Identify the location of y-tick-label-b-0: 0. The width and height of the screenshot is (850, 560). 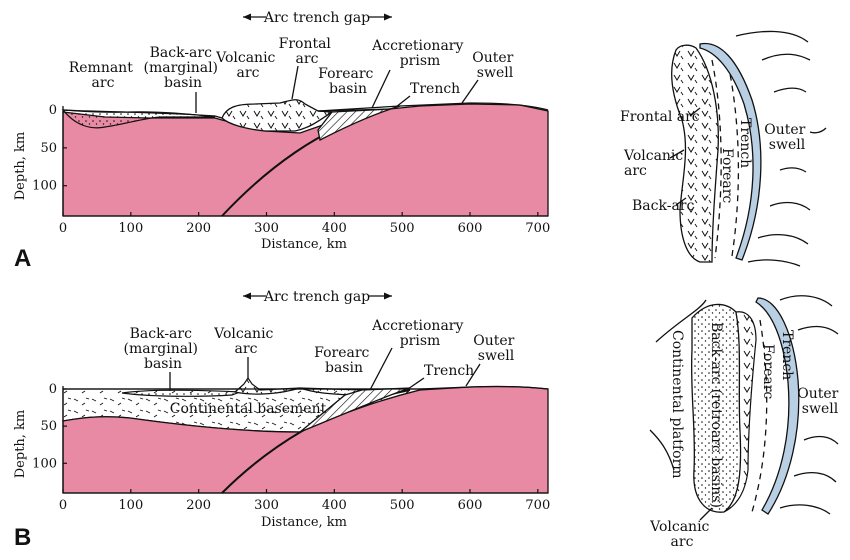
(53, 389).